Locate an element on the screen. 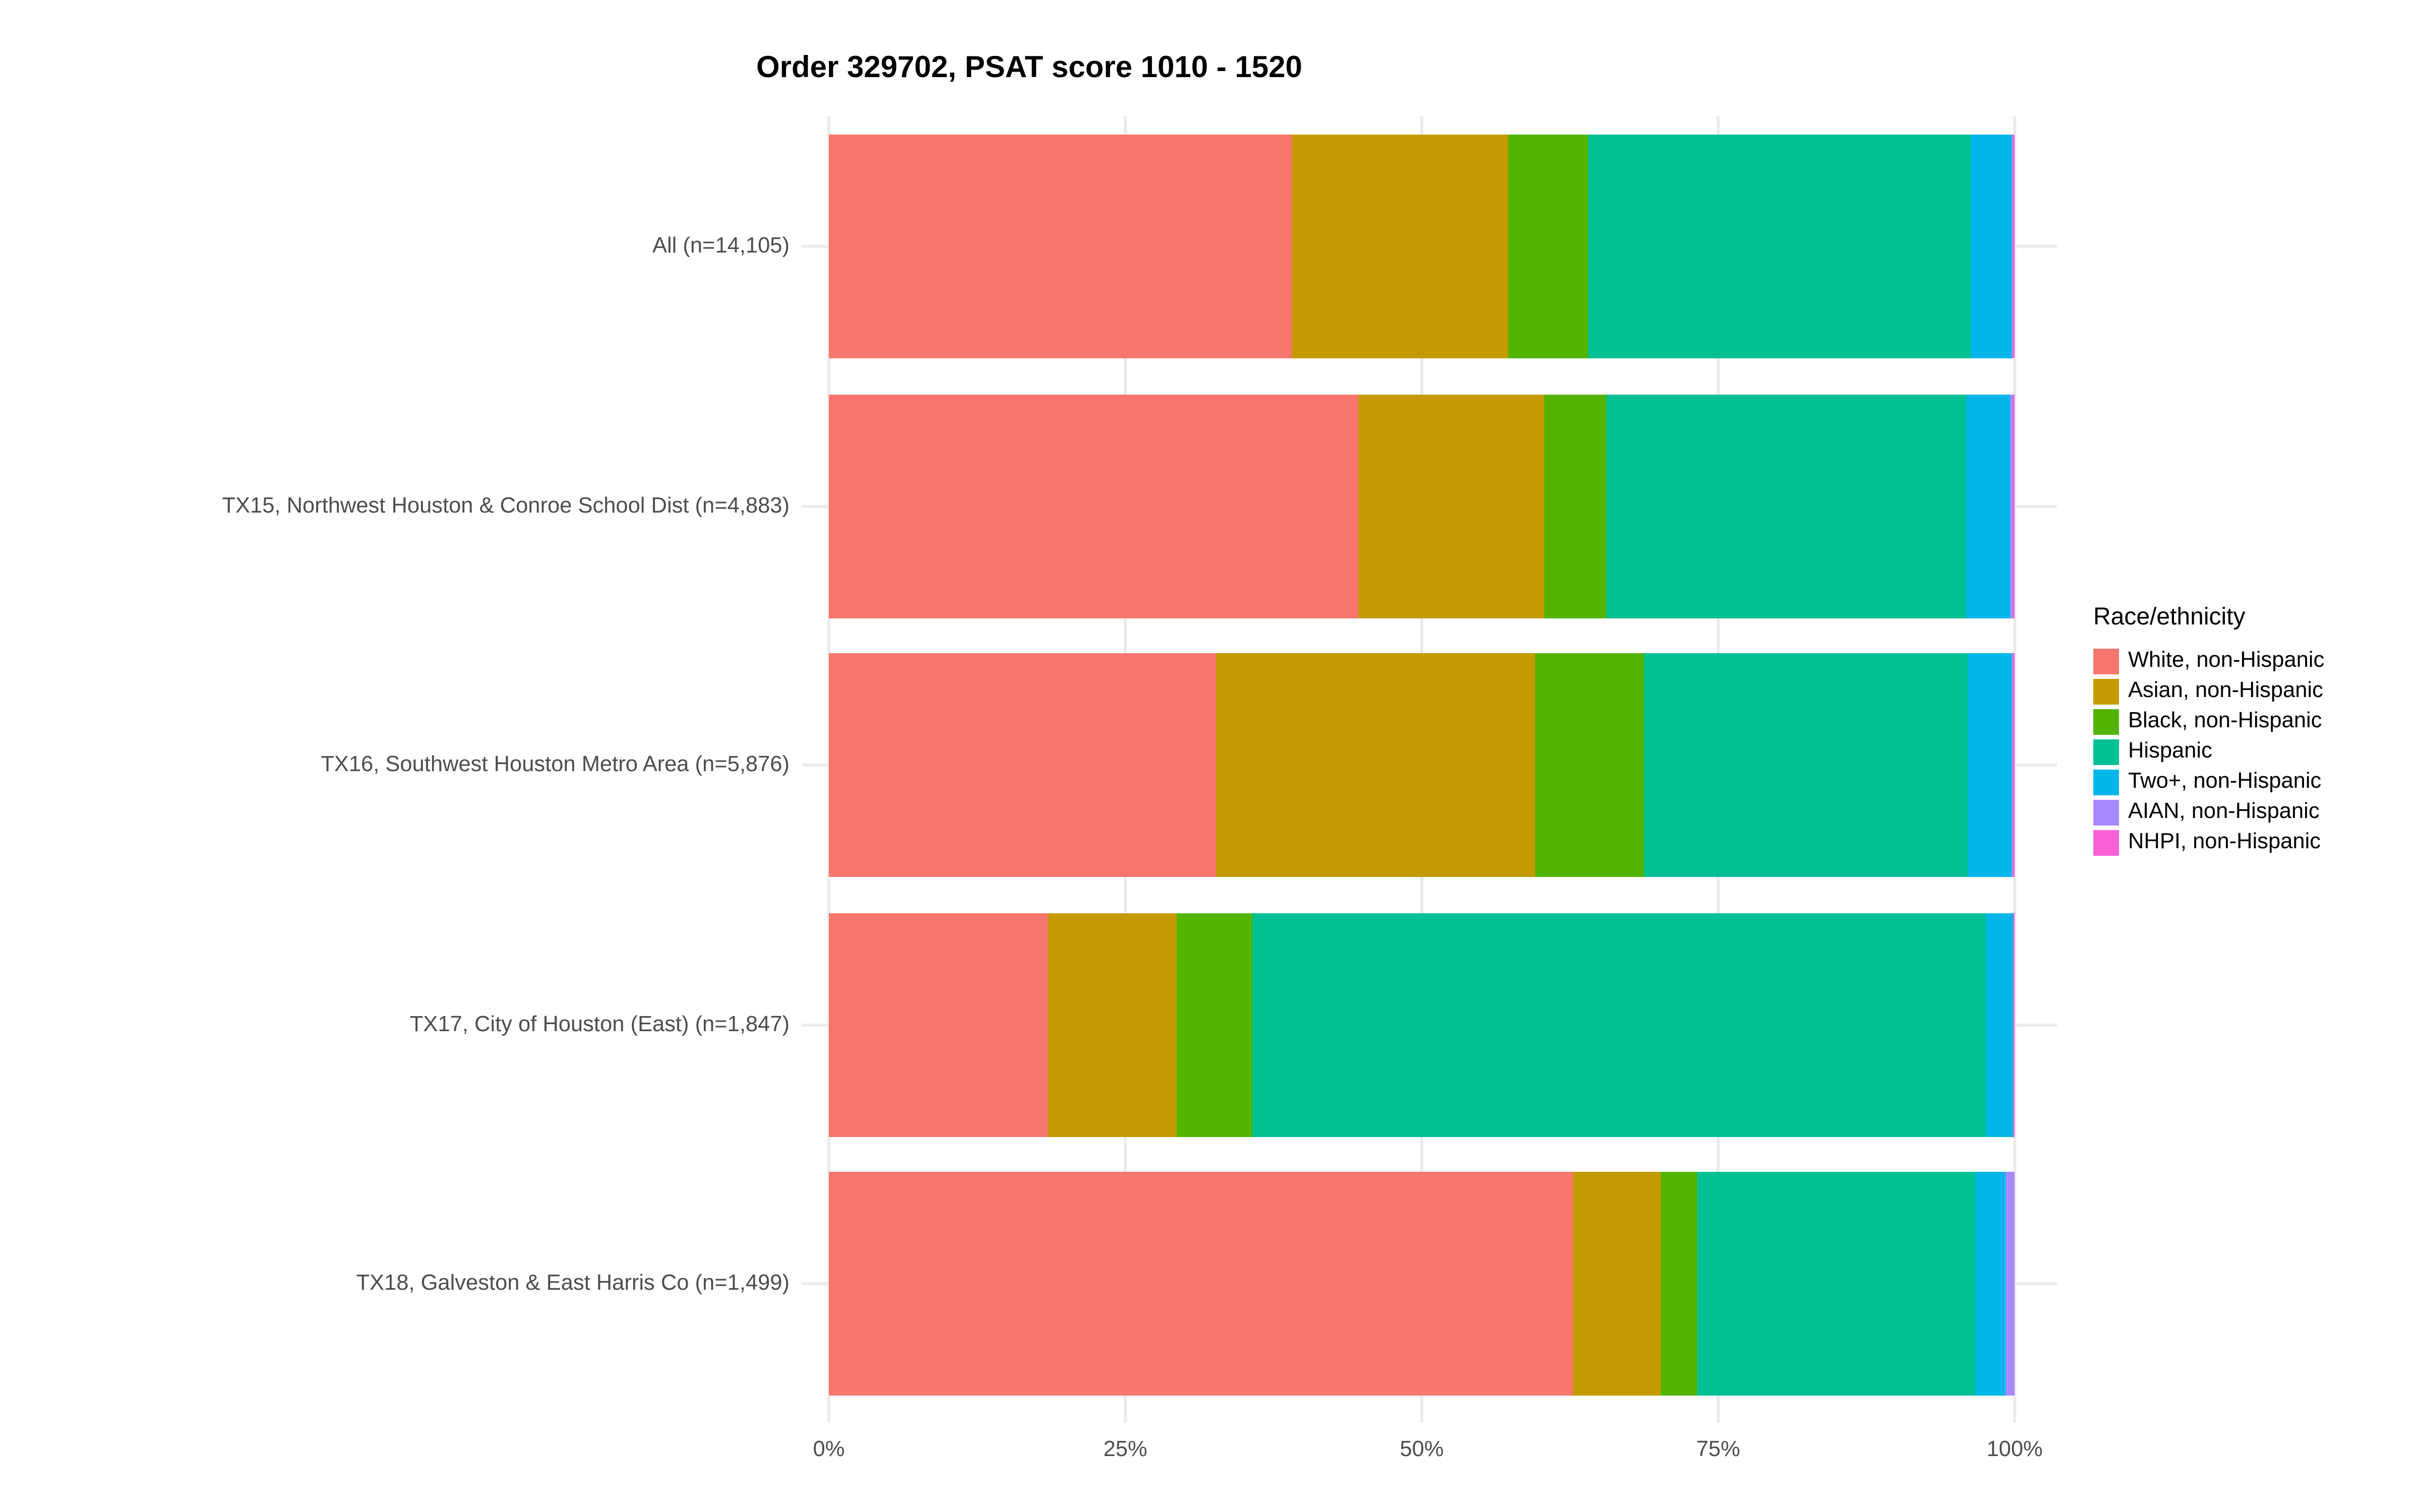  legend-swatch-hispanic is located at coordinates (2106, 751).